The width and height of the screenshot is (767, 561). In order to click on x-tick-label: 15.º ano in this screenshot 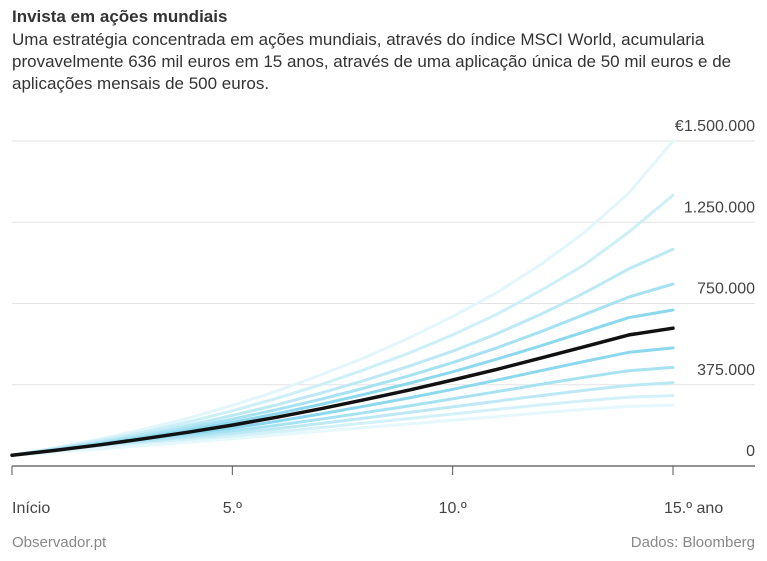, I will do `click(693, 508)`.